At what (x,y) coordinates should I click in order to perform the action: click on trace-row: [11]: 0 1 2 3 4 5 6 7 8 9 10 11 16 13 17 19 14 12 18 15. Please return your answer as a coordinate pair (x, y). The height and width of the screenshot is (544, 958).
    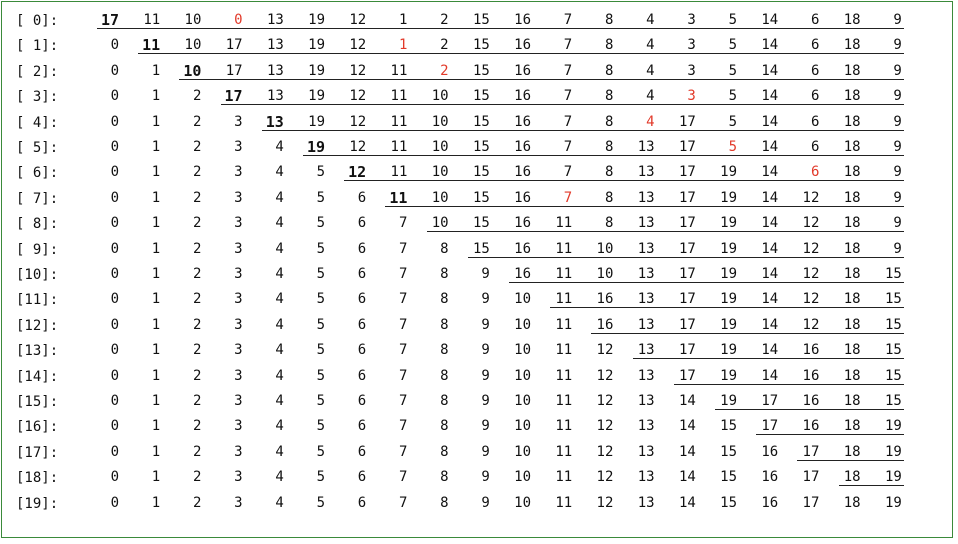
    Looking at the image, I should click on (479, 299).